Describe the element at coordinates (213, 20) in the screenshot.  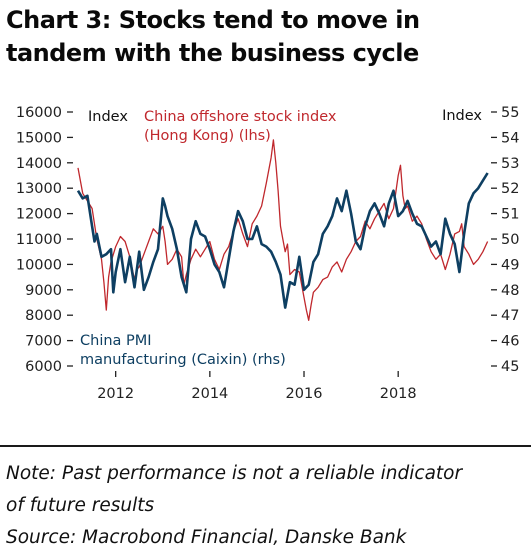
I see `chart-title-line-1: Chart 3: Stocks tend to move in` at that location.